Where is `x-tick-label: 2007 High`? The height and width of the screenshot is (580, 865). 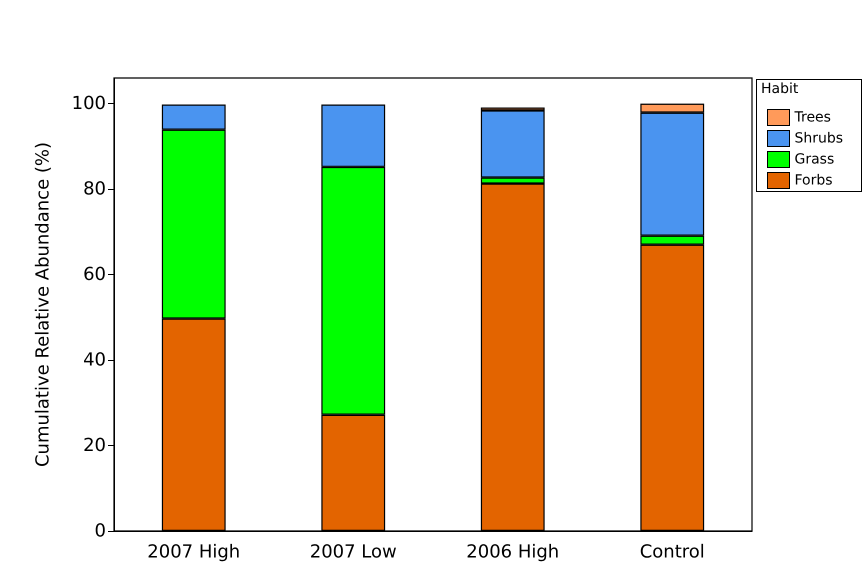 x-tick-label: 2007 High is located at coordinates (193, 552).